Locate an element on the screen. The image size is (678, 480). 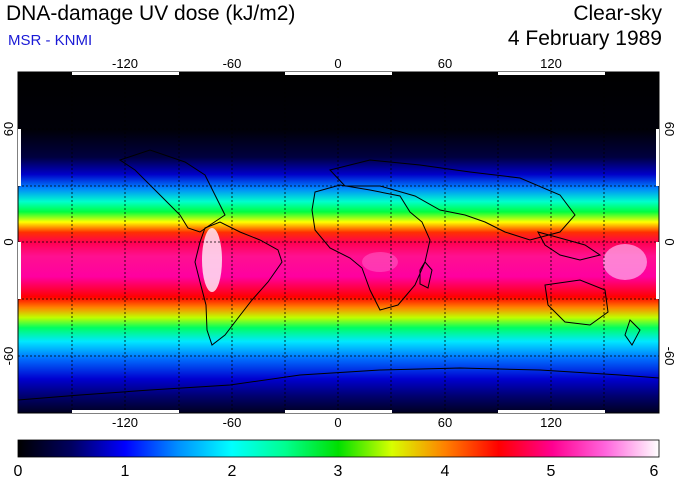
high-dose-highlights is located at coordinates (424, 260).